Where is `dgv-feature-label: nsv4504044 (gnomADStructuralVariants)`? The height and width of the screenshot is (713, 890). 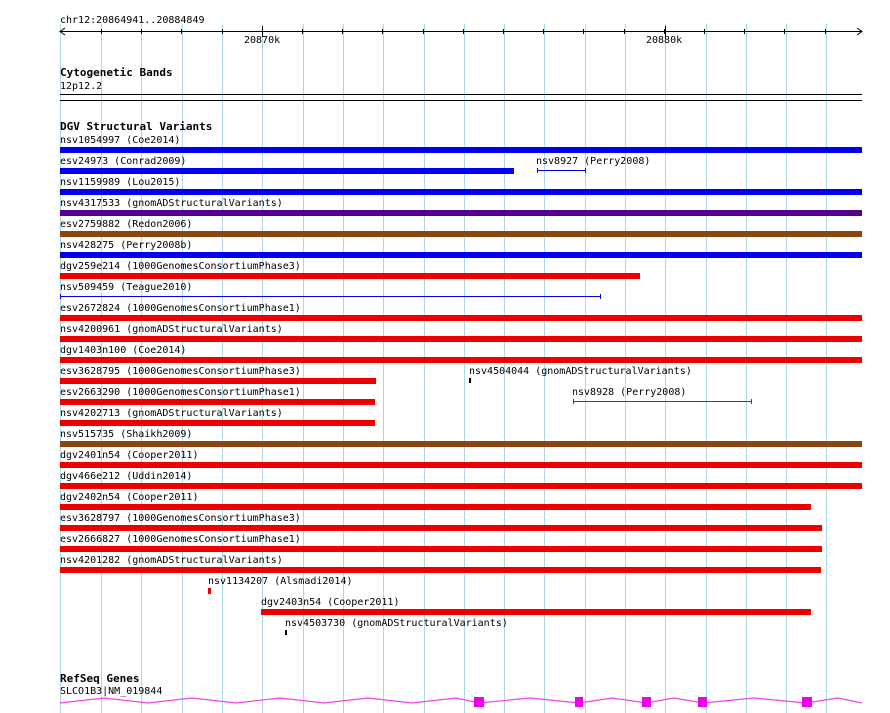 dgv-feature-label: nsv4504044 (gnomADStructuralVariants) is located at coordinates (580, 371).